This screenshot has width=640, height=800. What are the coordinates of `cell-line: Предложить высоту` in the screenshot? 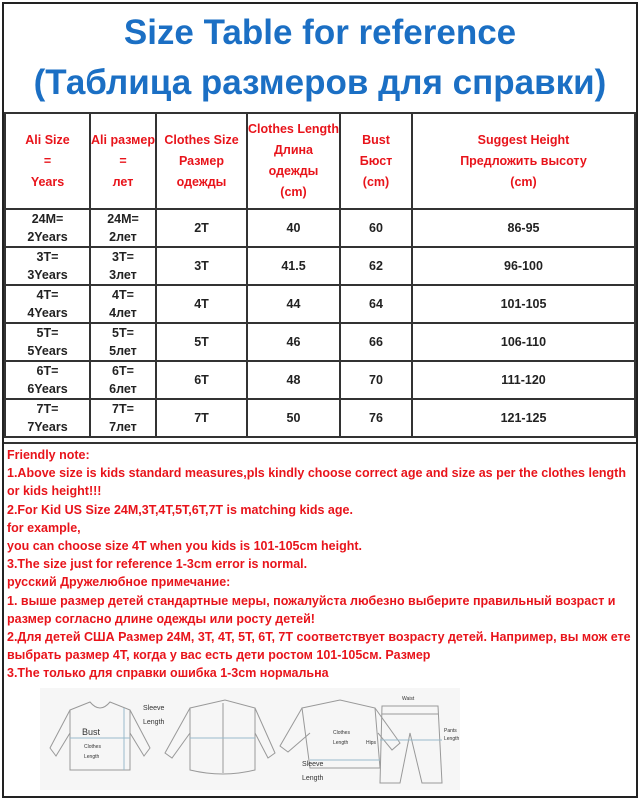 It's located at (523, 160).